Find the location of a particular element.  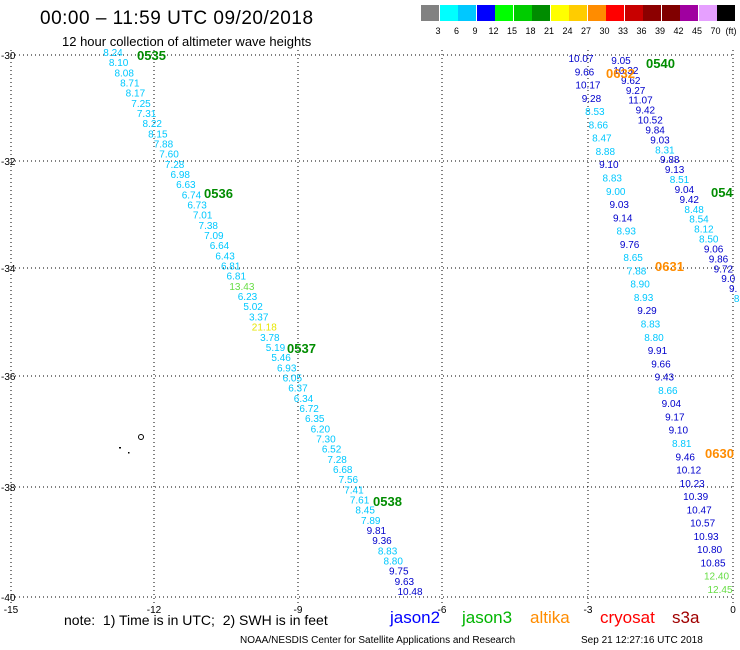

legend-item-s3a: s3a is located at coordinates (686, 617).